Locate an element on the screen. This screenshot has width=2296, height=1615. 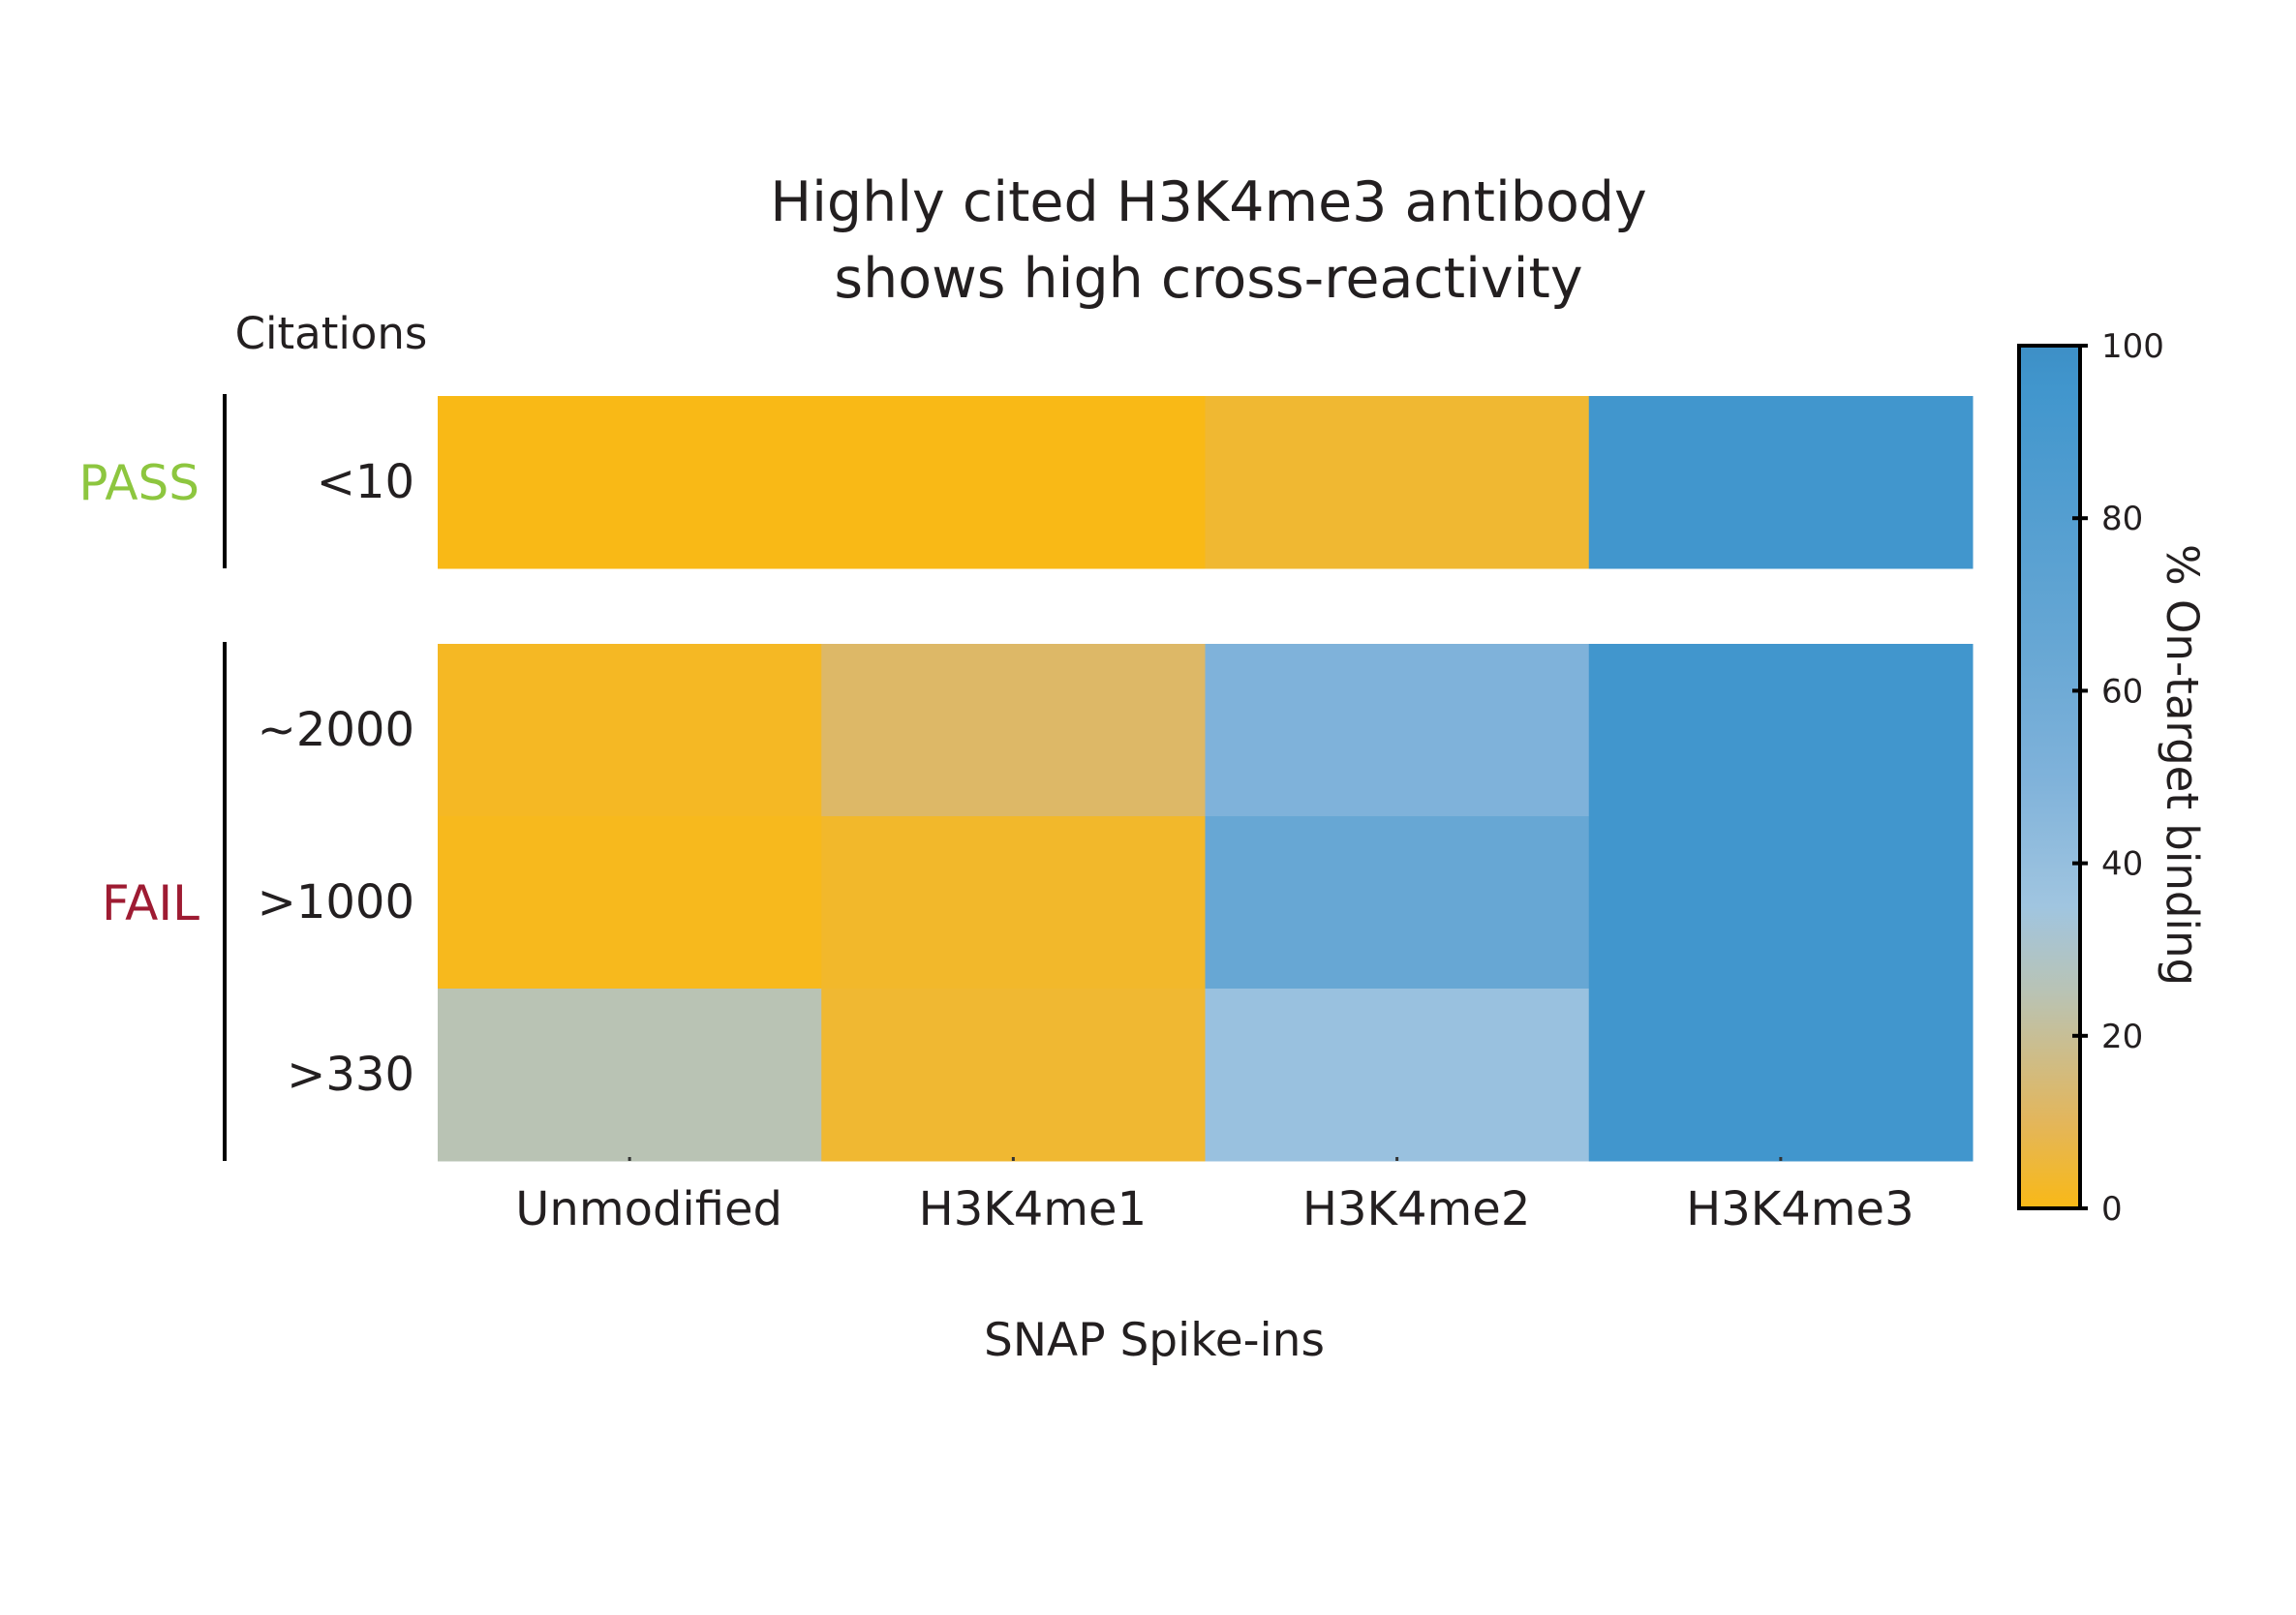
colorbar-tick-label: 80 is located at coordinates (2122, 519).